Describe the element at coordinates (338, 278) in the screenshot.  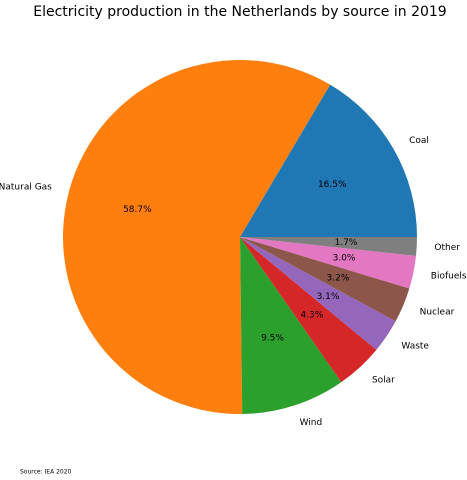
I see `value-label: 3.2%` at that location.